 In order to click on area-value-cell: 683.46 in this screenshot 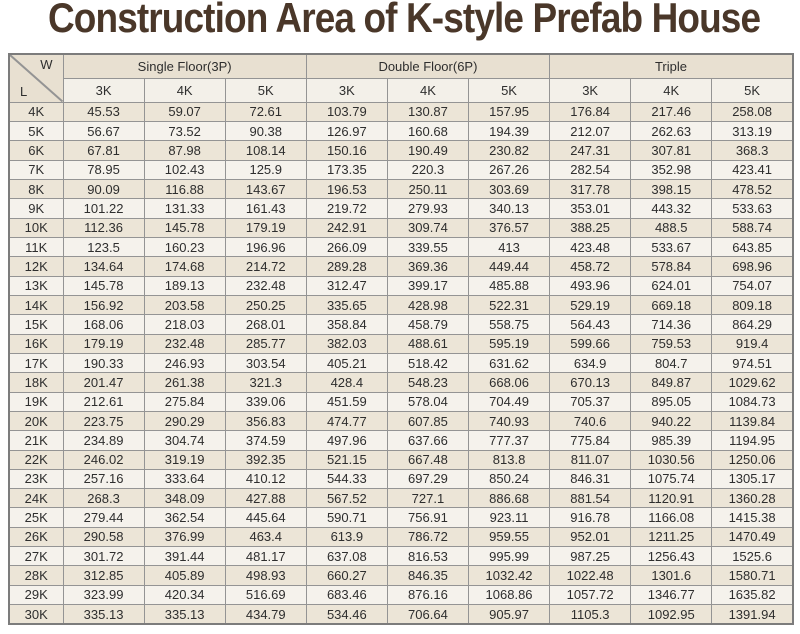, I will do `click(346, 595)`.